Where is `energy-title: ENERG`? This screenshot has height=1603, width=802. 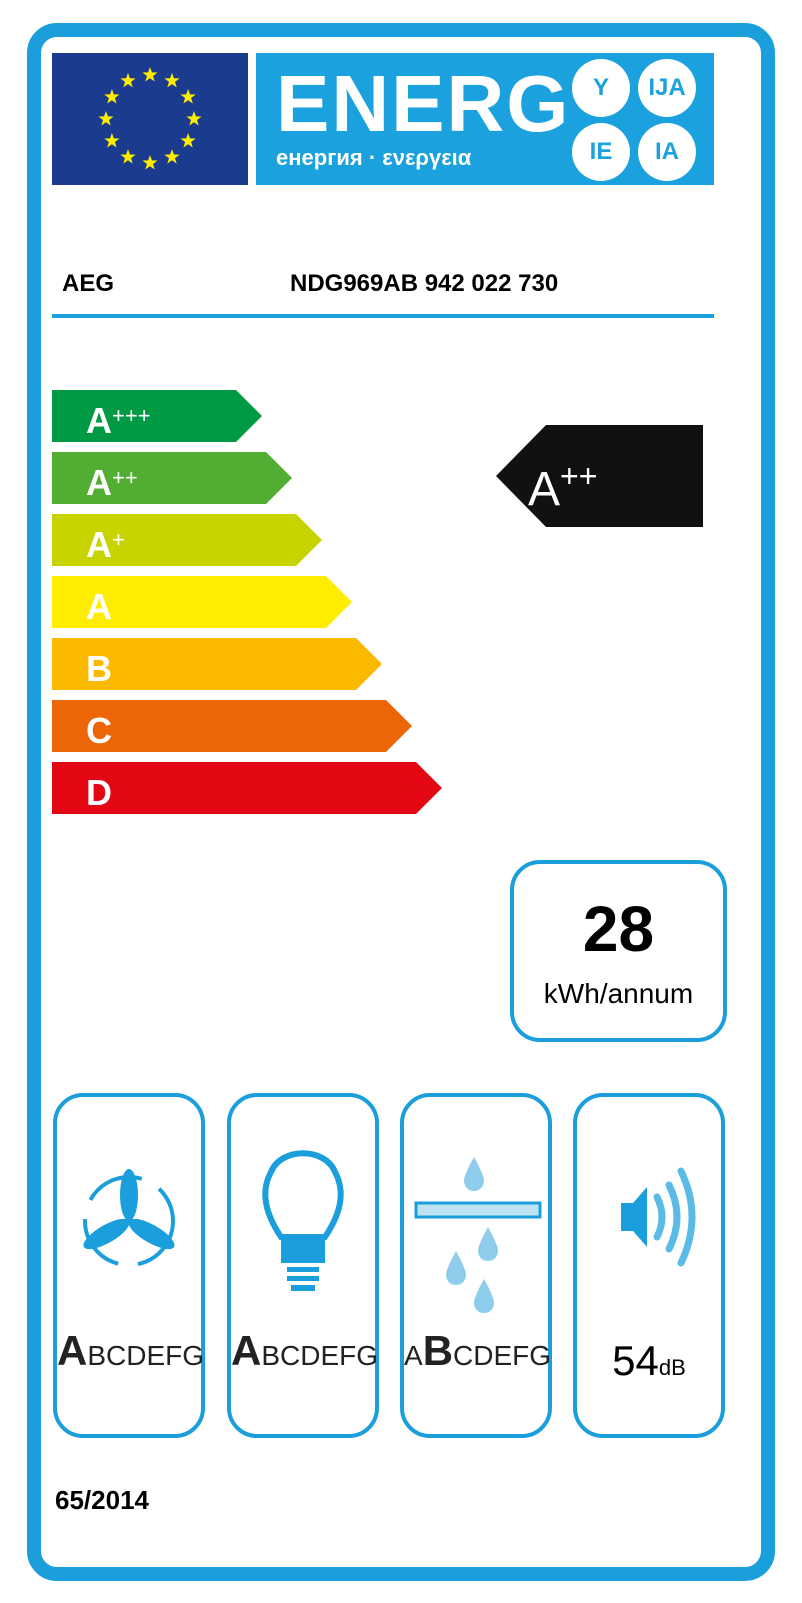
energy-title: ENERG is located at coordinates (423, 103).